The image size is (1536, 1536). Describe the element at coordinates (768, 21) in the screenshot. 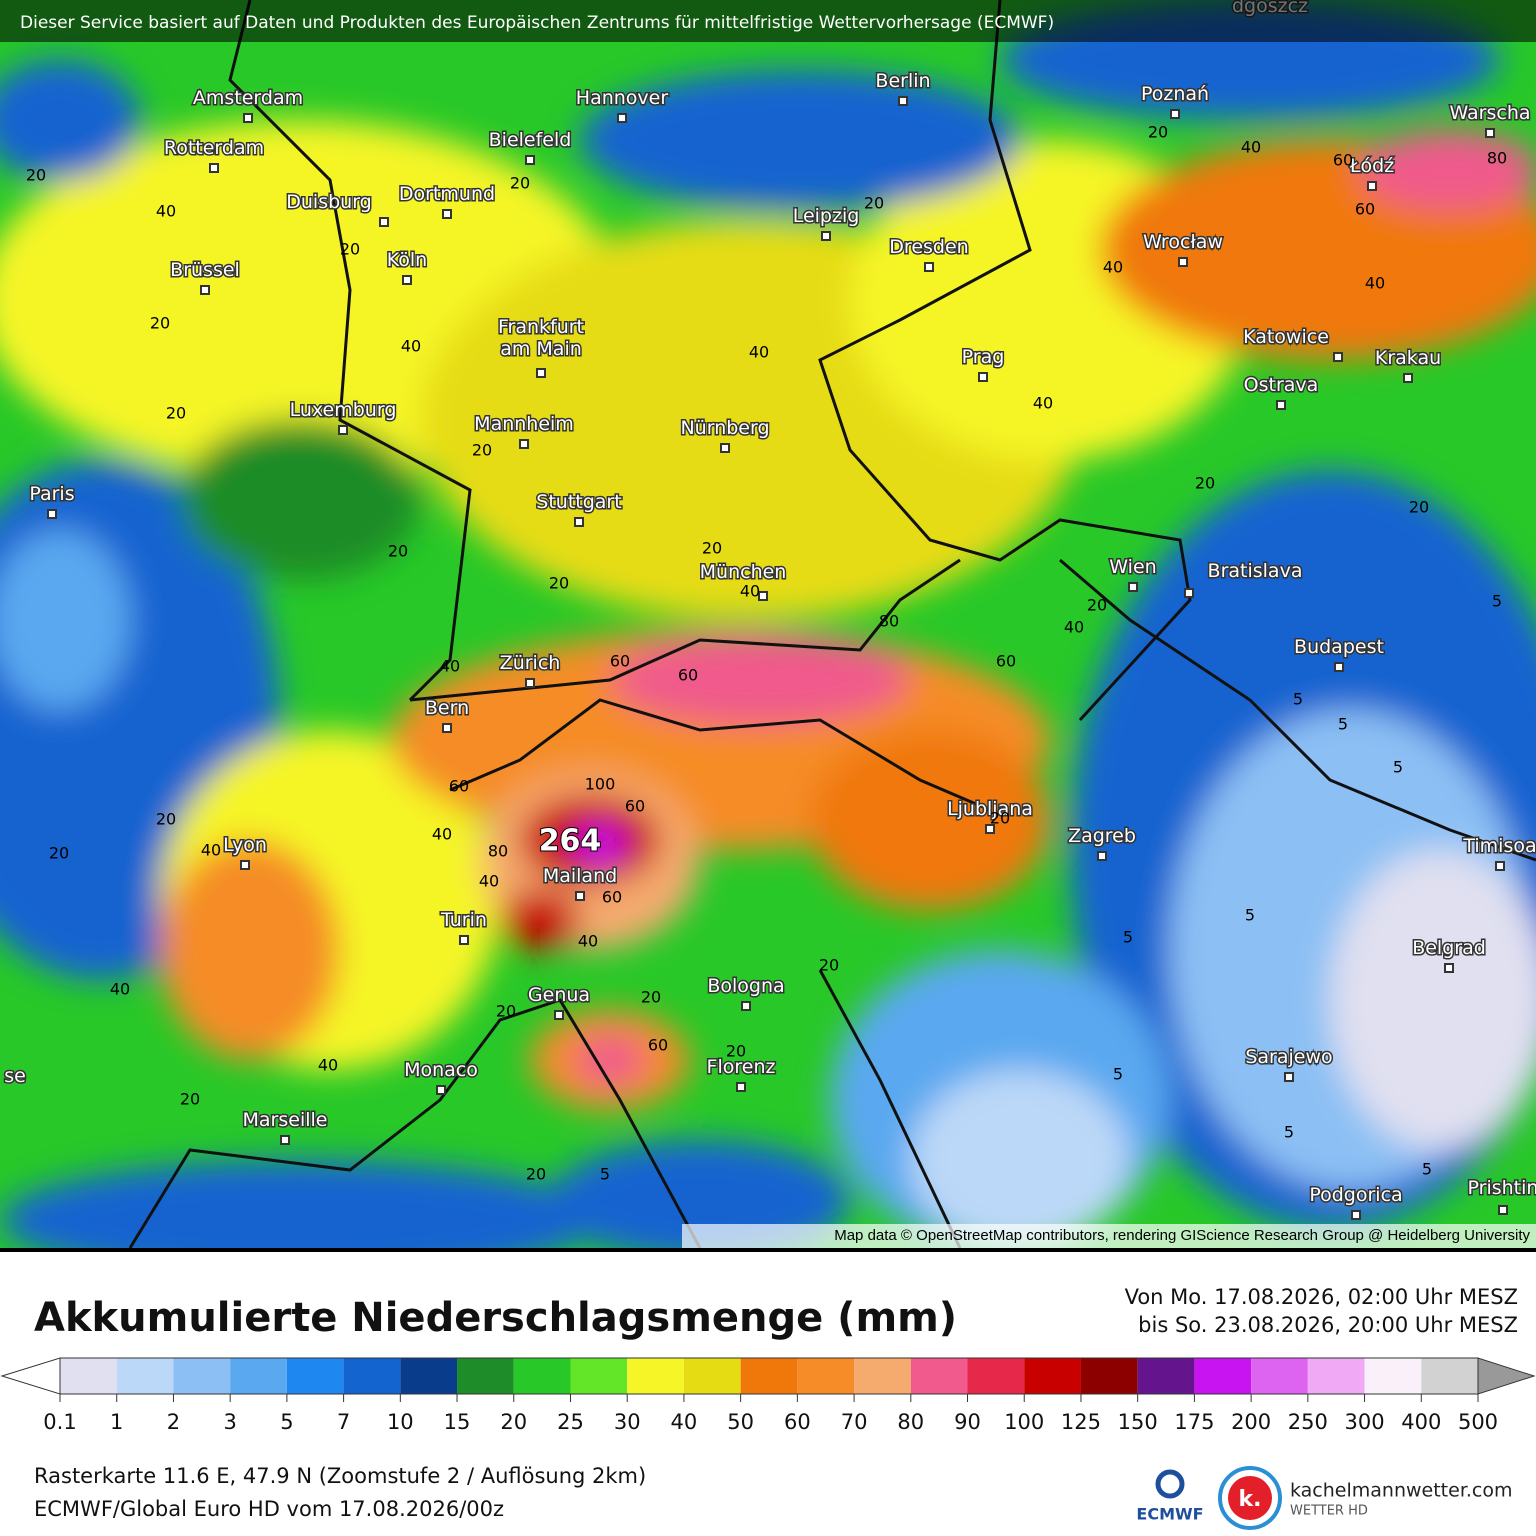

I see `attribution-banner` at that location.